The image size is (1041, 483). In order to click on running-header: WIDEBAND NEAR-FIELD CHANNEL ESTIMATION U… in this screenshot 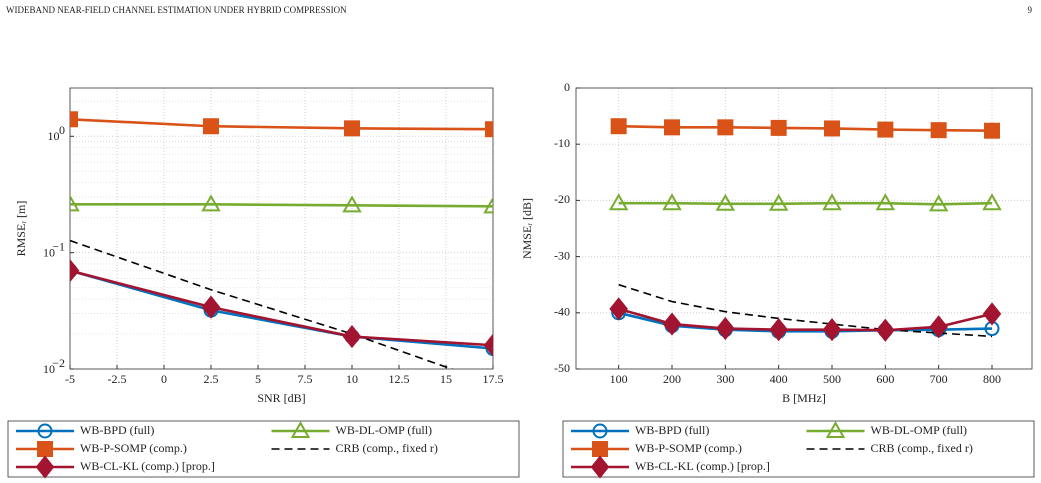, I will do `click(176, 10)`.